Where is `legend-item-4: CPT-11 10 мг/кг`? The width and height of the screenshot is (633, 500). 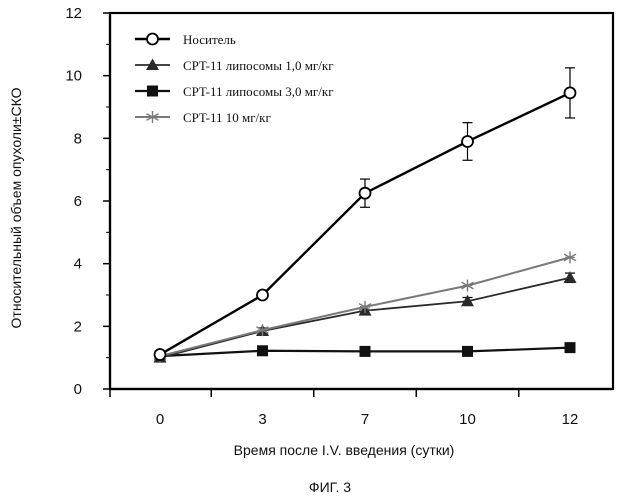 legend-item-4: CPT-11 10 мг/кг is located at coordinates (203, 117).